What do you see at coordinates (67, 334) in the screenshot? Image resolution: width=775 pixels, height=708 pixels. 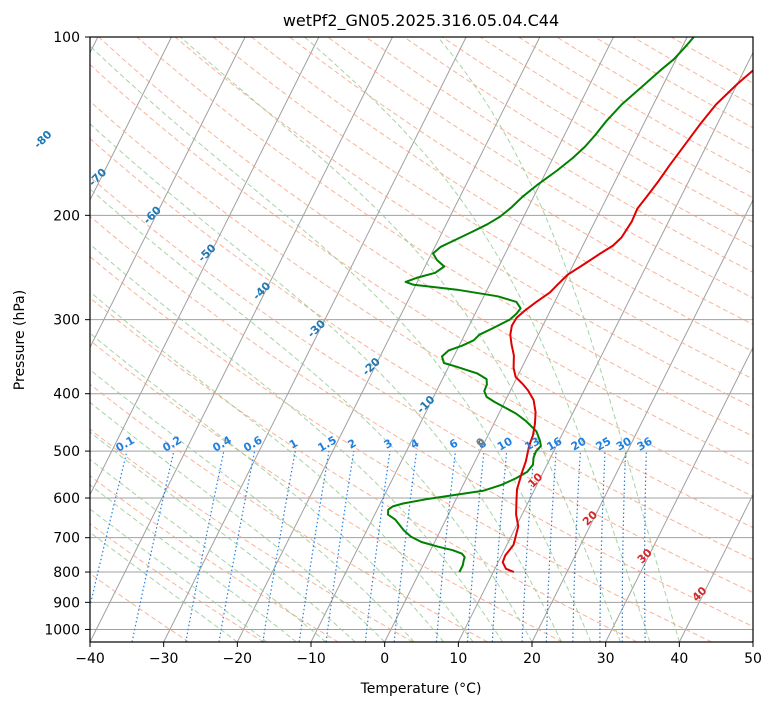 I see `y-axis: 100 200 300 400 500 600 700 800 900 1000` at bounding box center [67, 334].